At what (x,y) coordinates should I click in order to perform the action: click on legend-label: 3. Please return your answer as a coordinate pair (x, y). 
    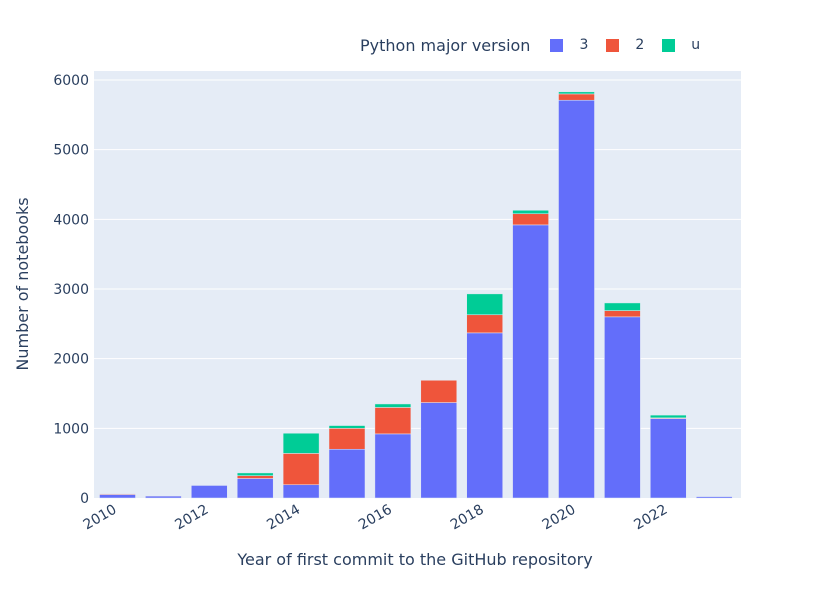
    Looking at the image, I should click on (584, 45).